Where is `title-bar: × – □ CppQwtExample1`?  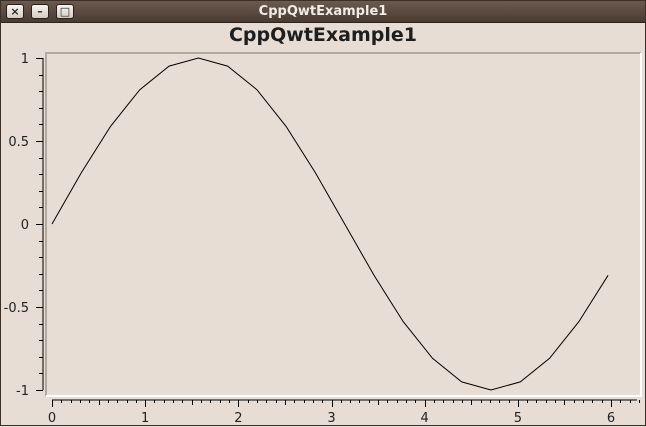 title-bar: × – □ CppQwtExample1 is located at coordinates (323, 12).